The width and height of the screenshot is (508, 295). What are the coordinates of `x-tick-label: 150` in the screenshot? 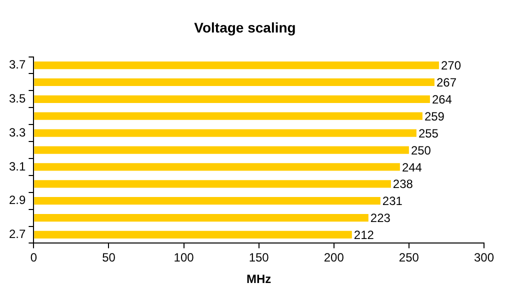 It's located at (259, 257).